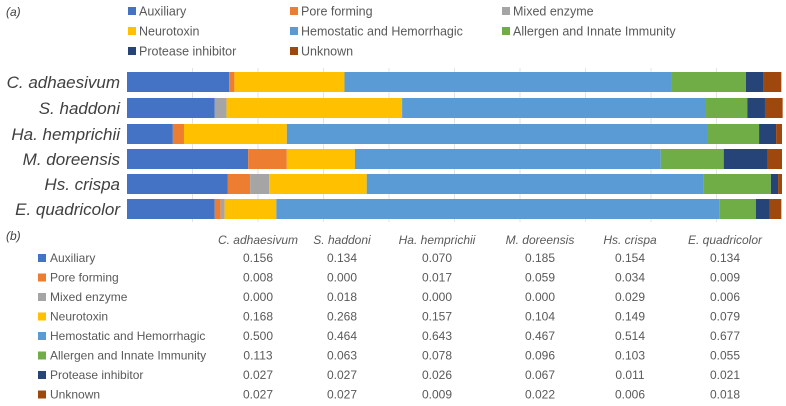 Image resolution: width=786 pixels, height=406 pixels. I want to click on bar-ha-hemprichii, so click(454, 134).